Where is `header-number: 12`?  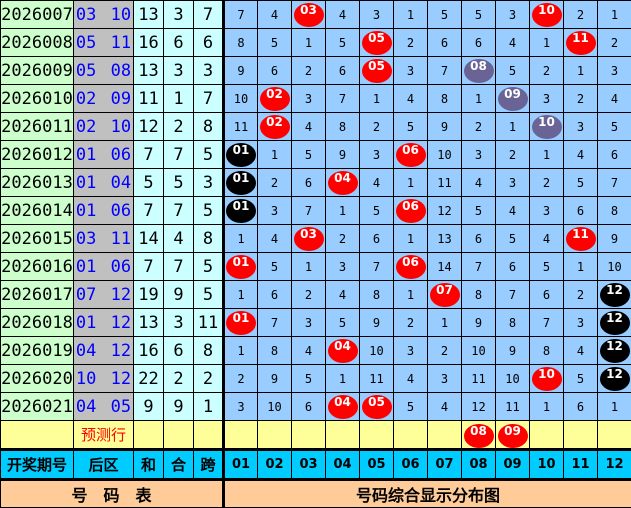
header-number: 12 is located at coordinates (614, 465).